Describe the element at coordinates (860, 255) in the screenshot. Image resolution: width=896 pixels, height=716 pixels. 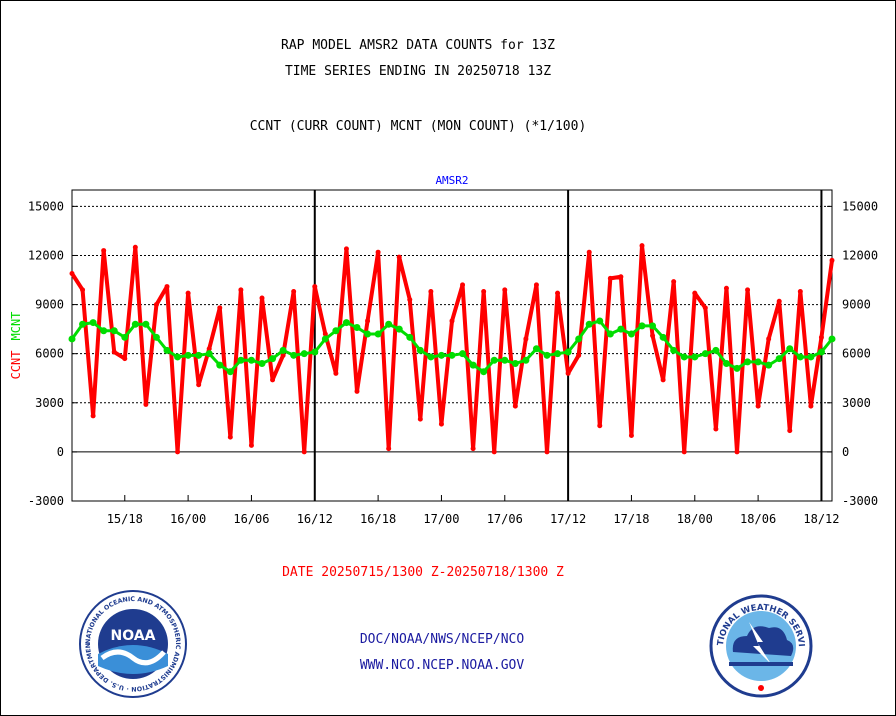
I see `y-tick-label-right: 12000` at that location.